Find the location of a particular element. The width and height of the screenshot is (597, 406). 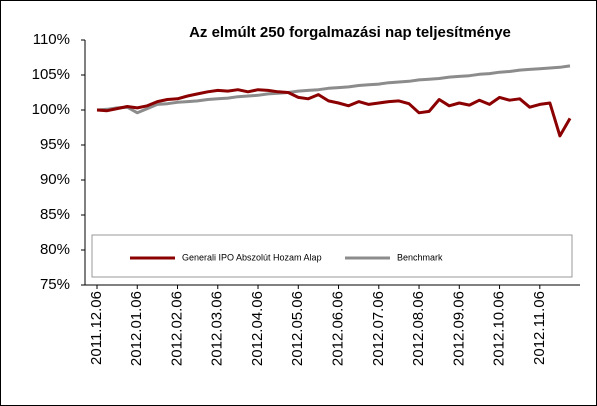

x-tick-label: 2012.01.06 is located at coordinates (136, 328).